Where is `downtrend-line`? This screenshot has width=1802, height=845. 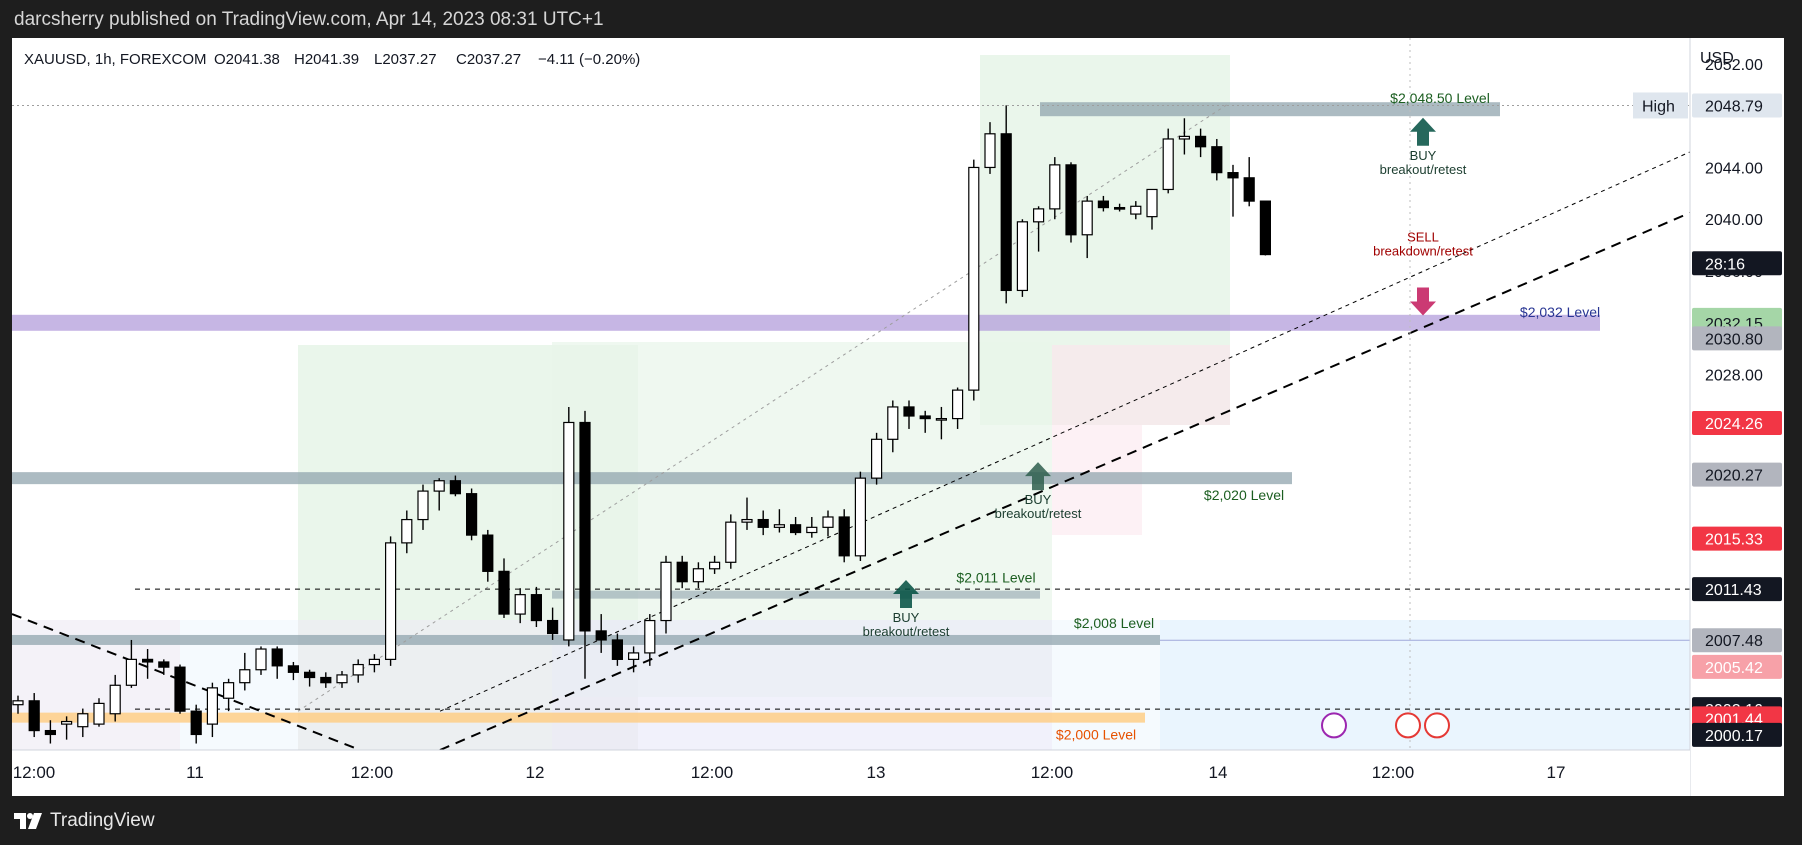 downtrend-line is located at coordinates (186, 682).